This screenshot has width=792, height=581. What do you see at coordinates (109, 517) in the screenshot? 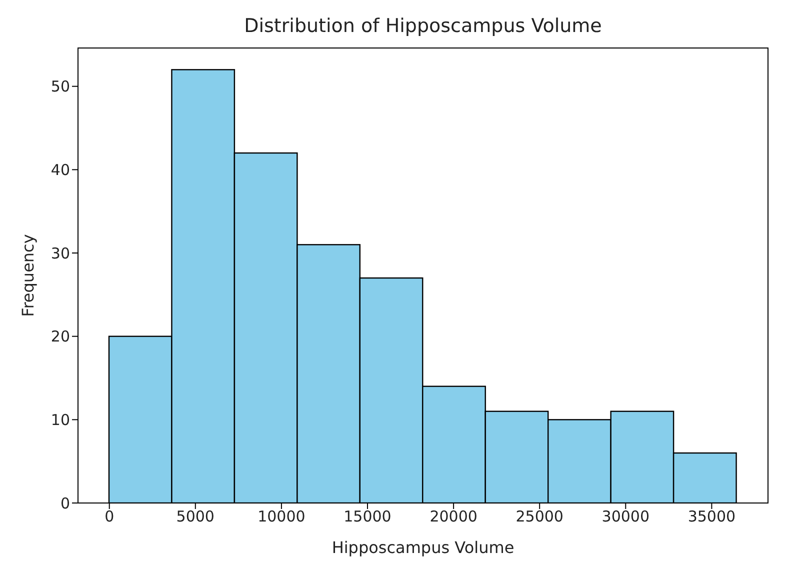
I see `x-tick-label: 0` at bounding box center [109, 517].